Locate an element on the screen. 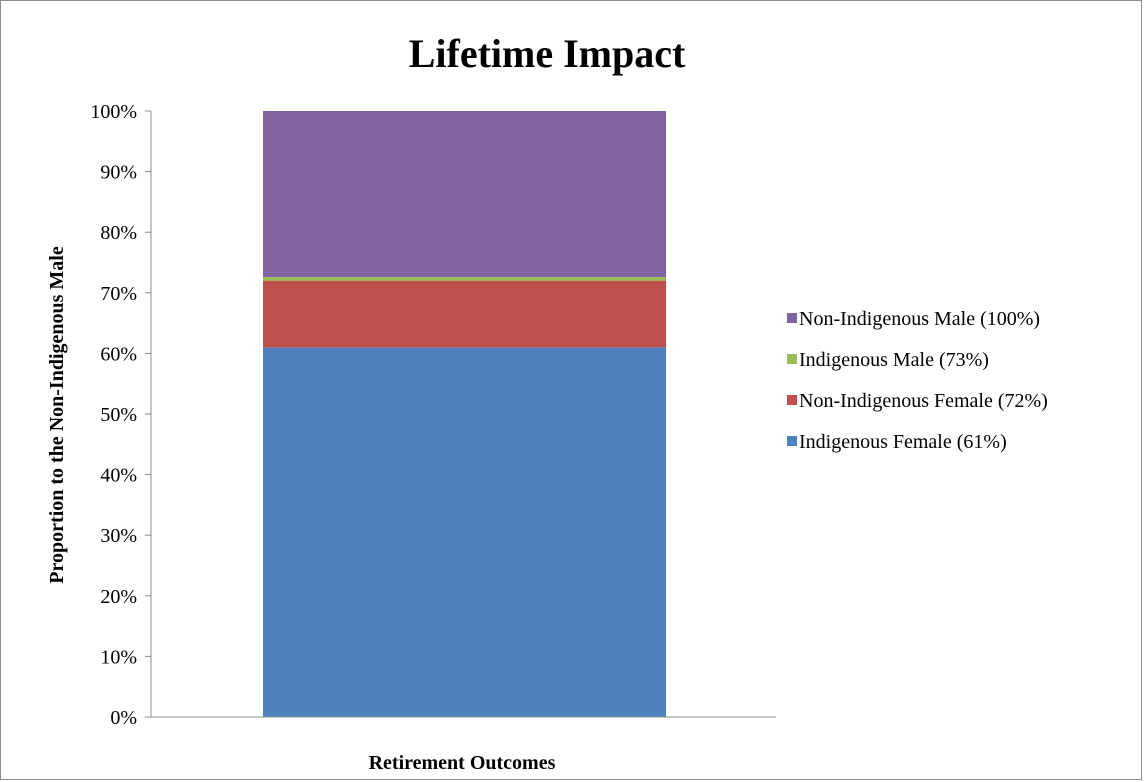  y-tick-label: 70% is located at coordinates (118, 294).